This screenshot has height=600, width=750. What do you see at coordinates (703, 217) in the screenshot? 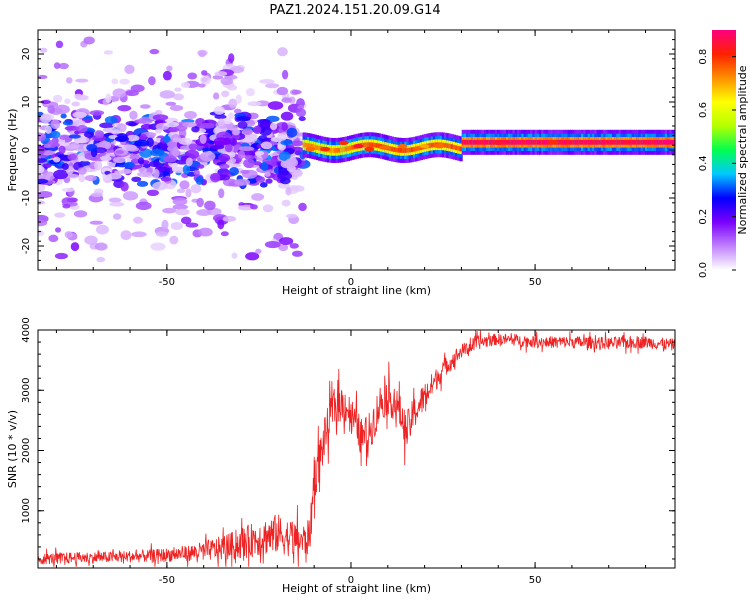
I see `colorbar-tick-label: 0.2` at bounding box center [703, 217].